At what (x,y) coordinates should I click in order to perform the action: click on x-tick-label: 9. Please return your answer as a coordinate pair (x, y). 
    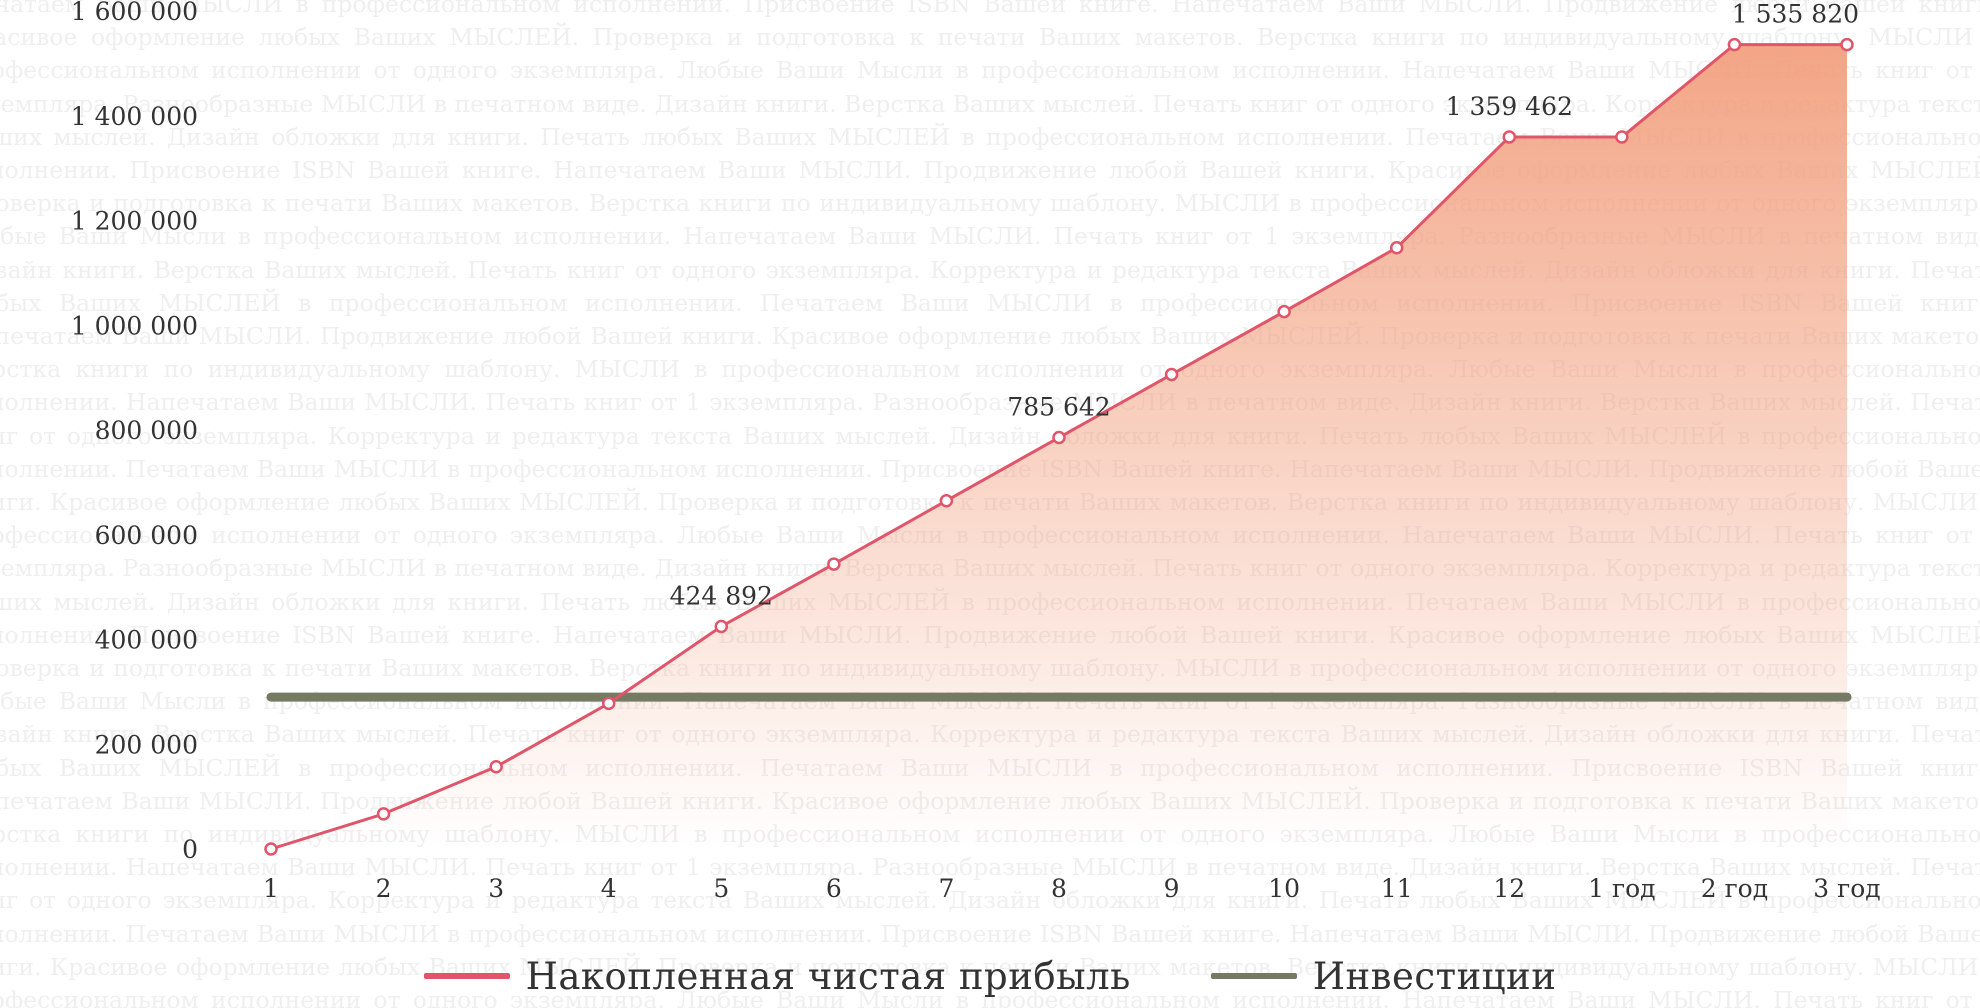
    Looking at the image, I should click on (1172, 888).